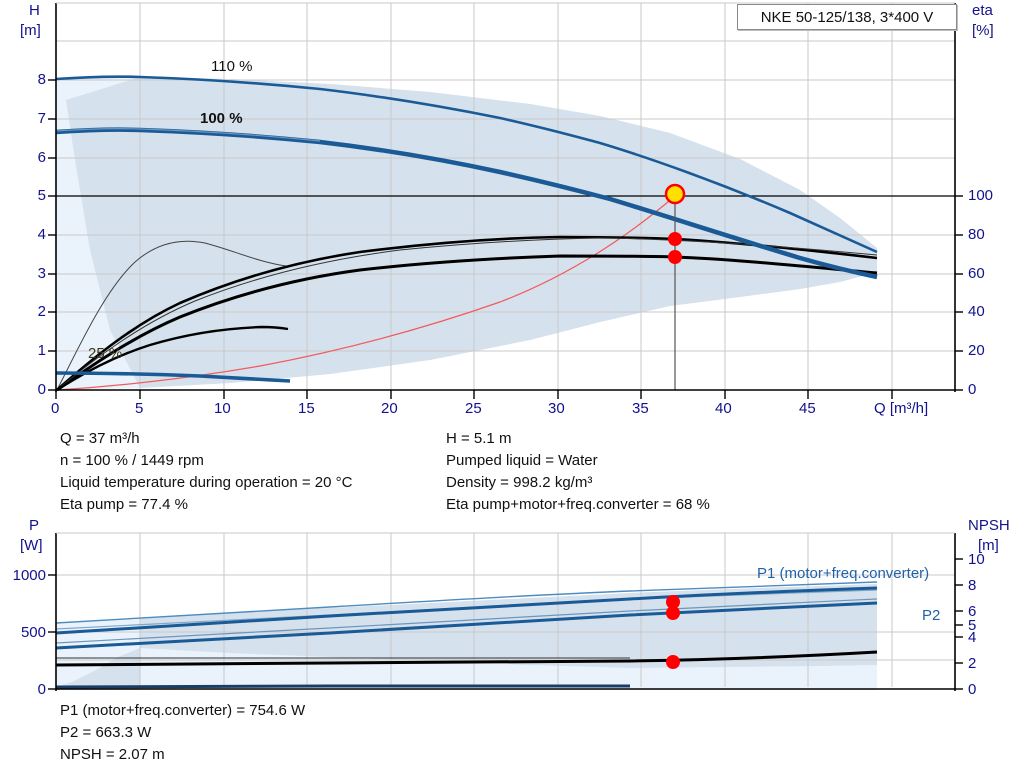  Describe the element at coordinates (473, 408) in the screenshot. I see `top-x-tick-25: 25` at that location.